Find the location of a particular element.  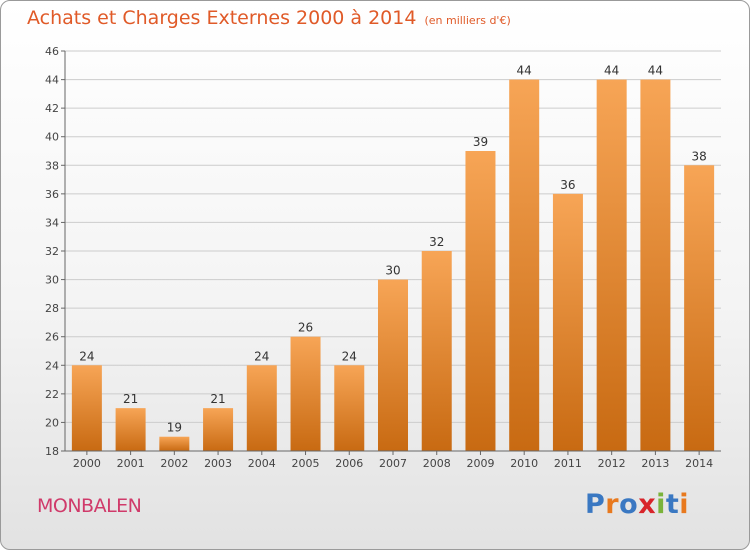

bar-2000 is located at coordinates (86, 408).